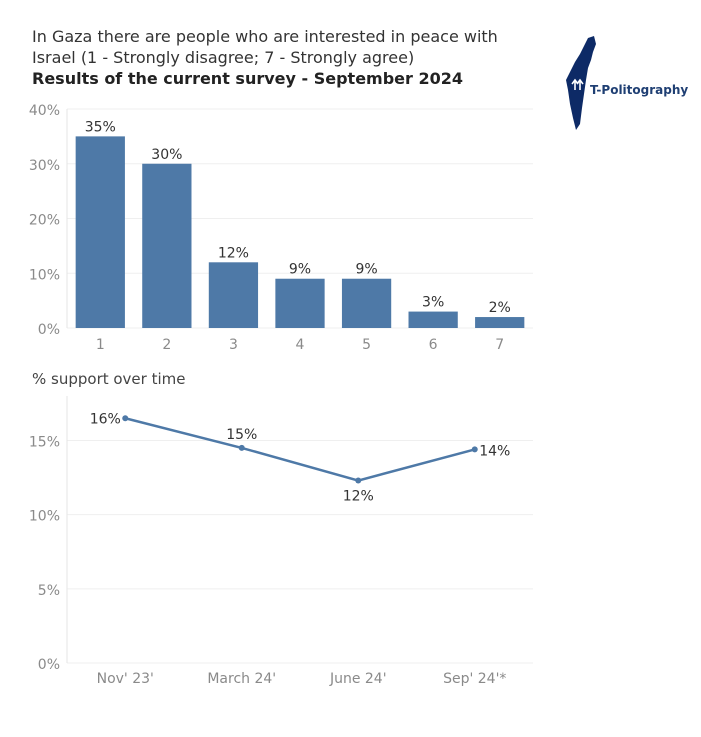 The image size is (701, 737). What do you see at coordinates (44, 443) in the screenshot?
I see `y-tick-label: 15%` at bounding box center [44, 443].